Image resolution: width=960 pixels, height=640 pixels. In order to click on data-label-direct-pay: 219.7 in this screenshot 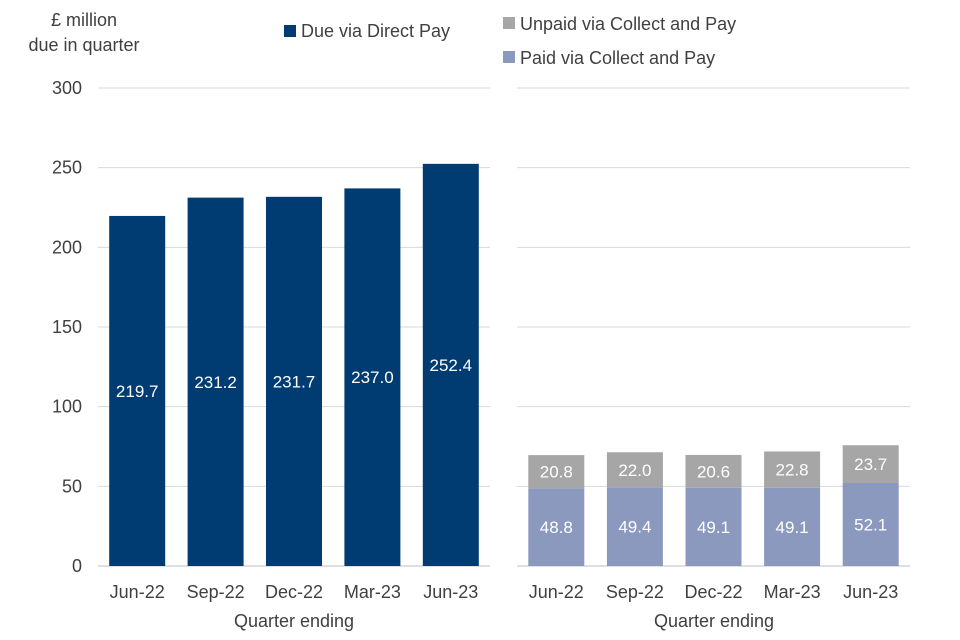, I will do `click(137, 391)`.